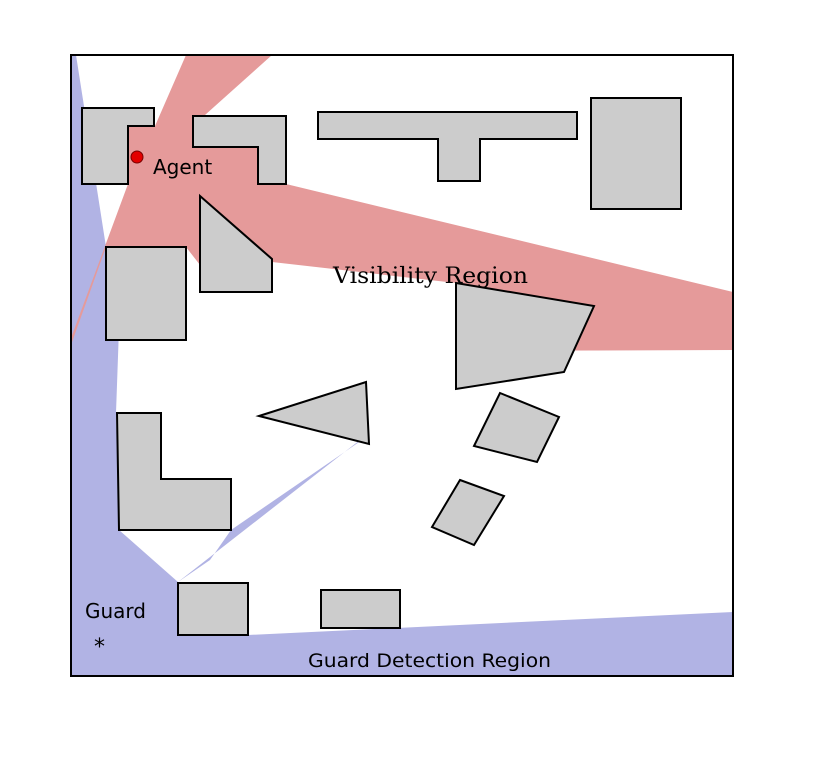 This screenshot has width=826, height=760. Describe the element at coordinates (429, 661) in the screenshot. I see `guard-detection-region-label: Guard Detection Region` at that location.